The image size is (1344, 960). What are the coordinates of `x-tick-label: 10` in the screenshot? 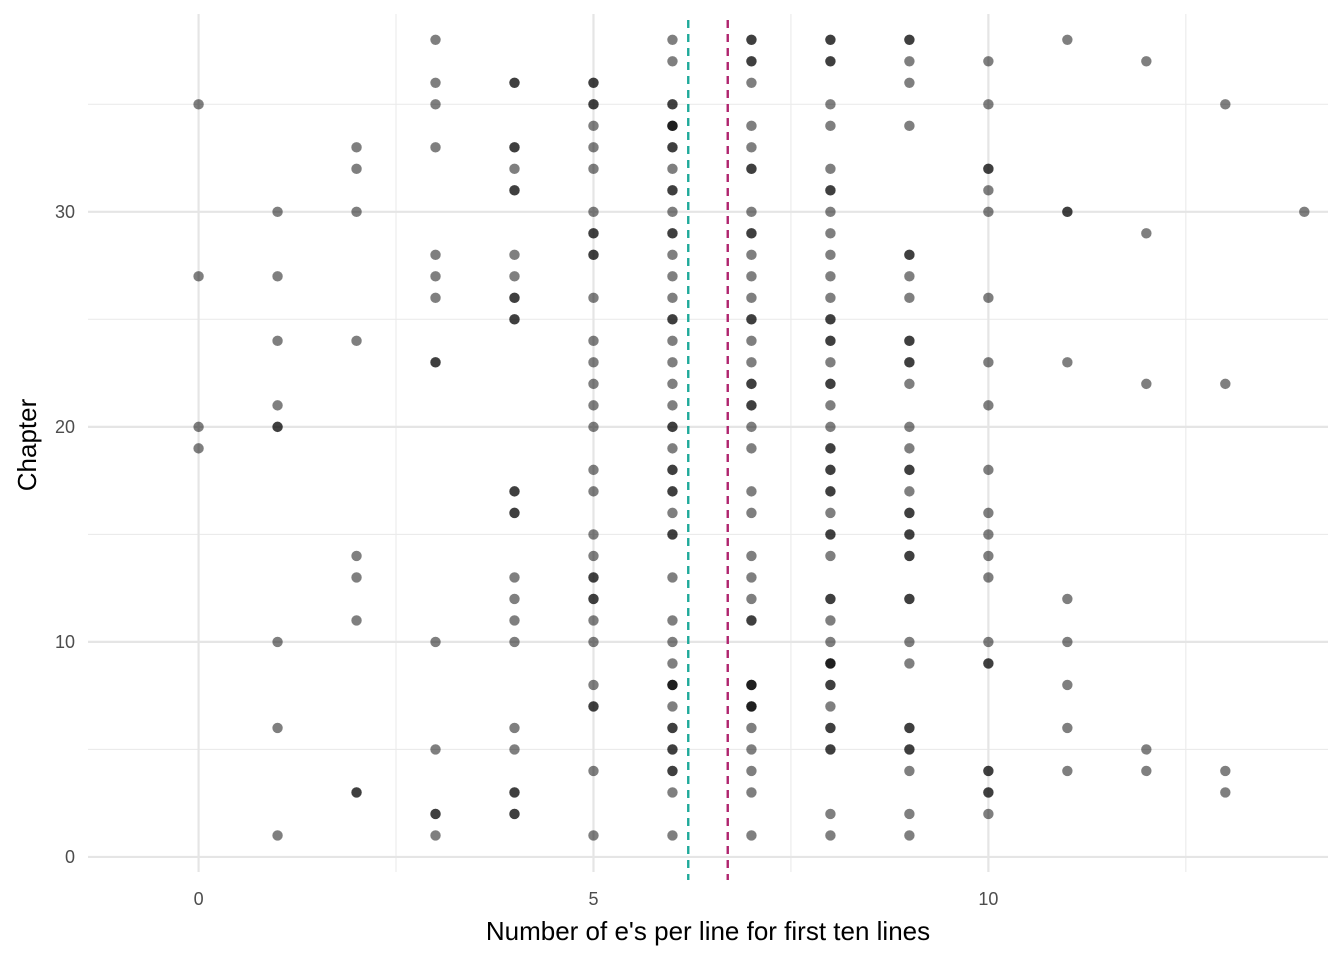 It's located at (988, 899).